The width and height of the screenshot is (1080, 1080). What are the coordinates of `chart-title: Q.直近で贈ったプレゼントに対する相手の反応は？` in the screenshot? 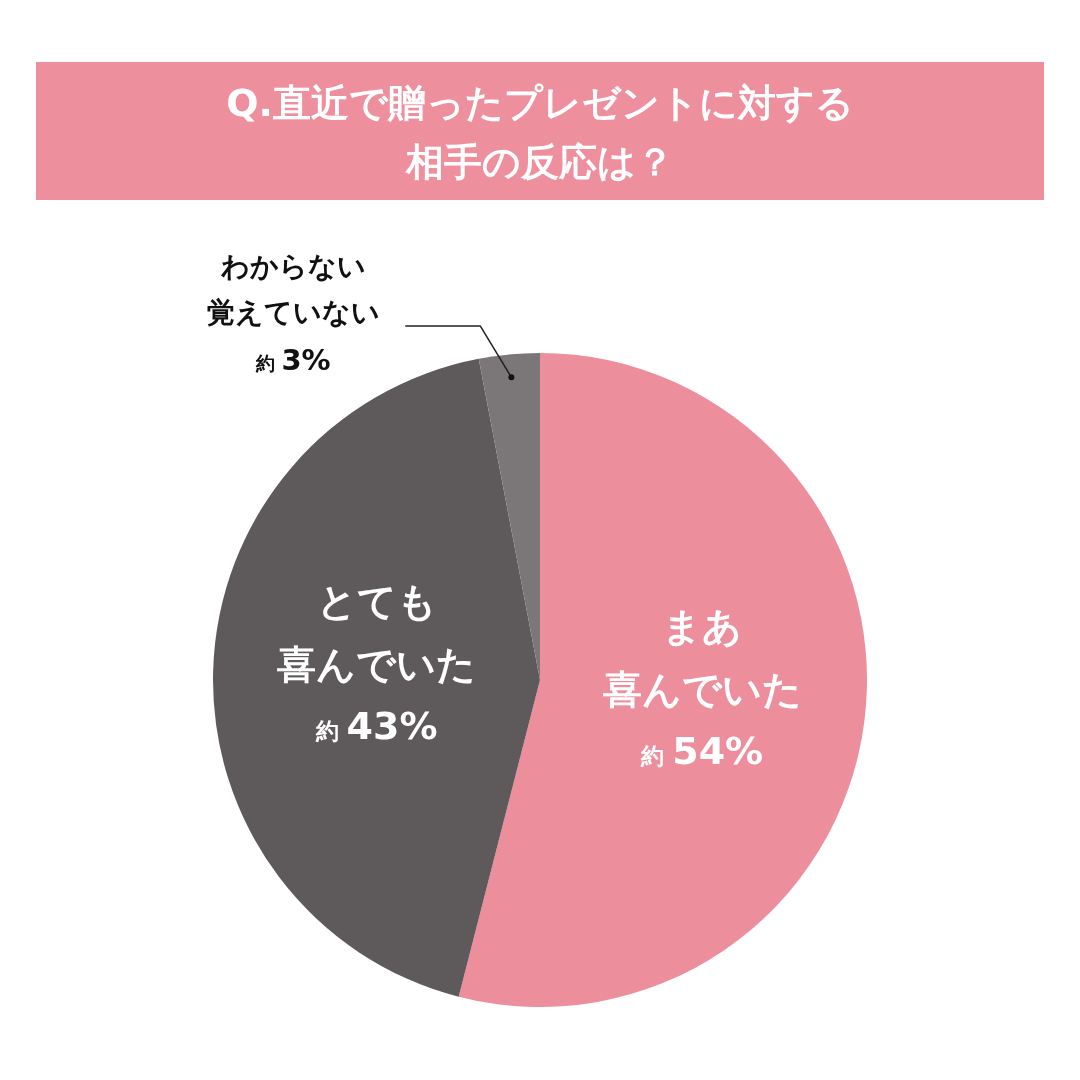 It's located at (540, 132).